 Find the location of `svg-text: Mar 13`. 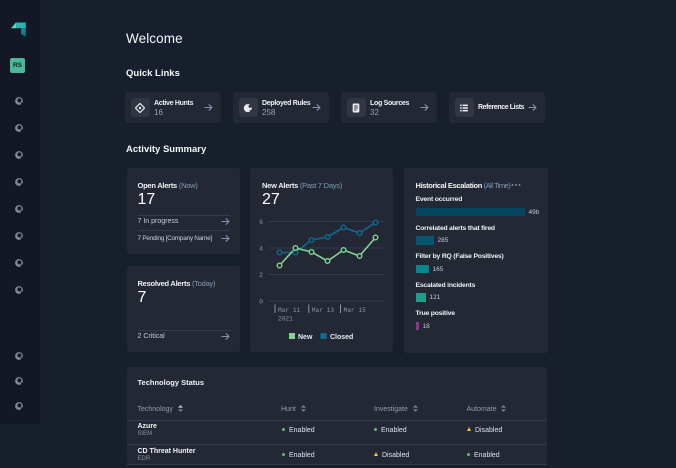

svg-text: Mar 13 is located at coordinates (323, 310).